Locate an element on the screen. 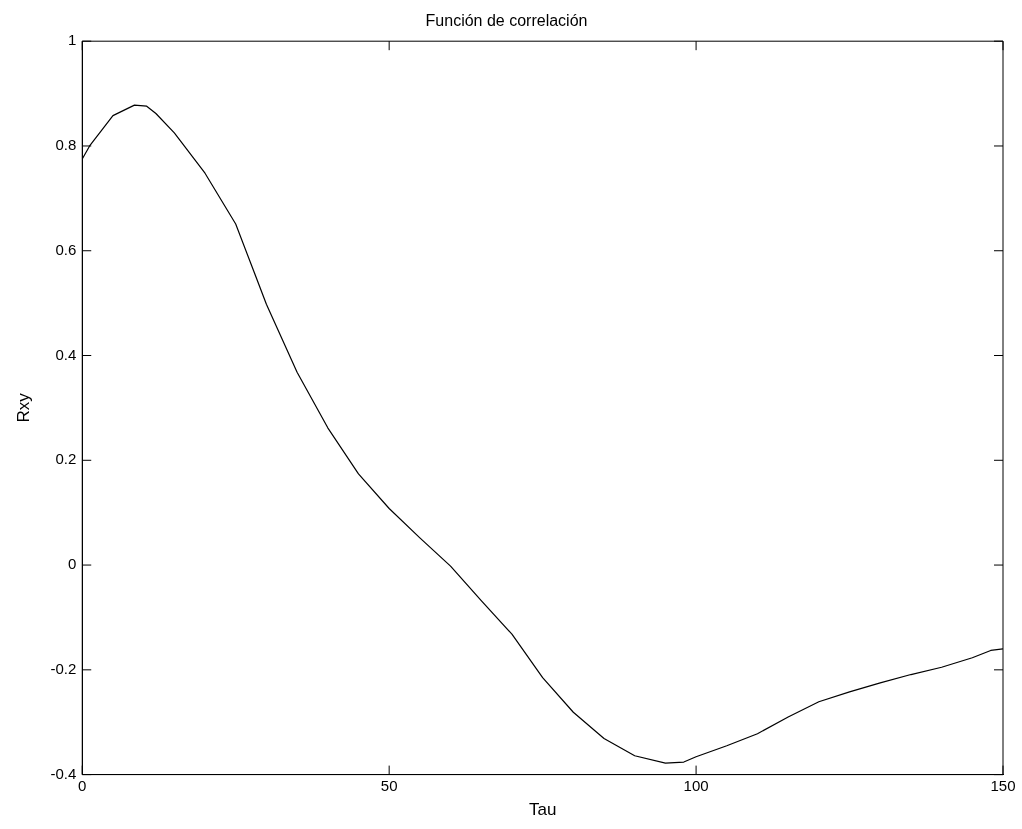 Image resolution: width=1022 pixels, height=829 pixels. x-tick-label: 100 is located at coordinates (696, 785).